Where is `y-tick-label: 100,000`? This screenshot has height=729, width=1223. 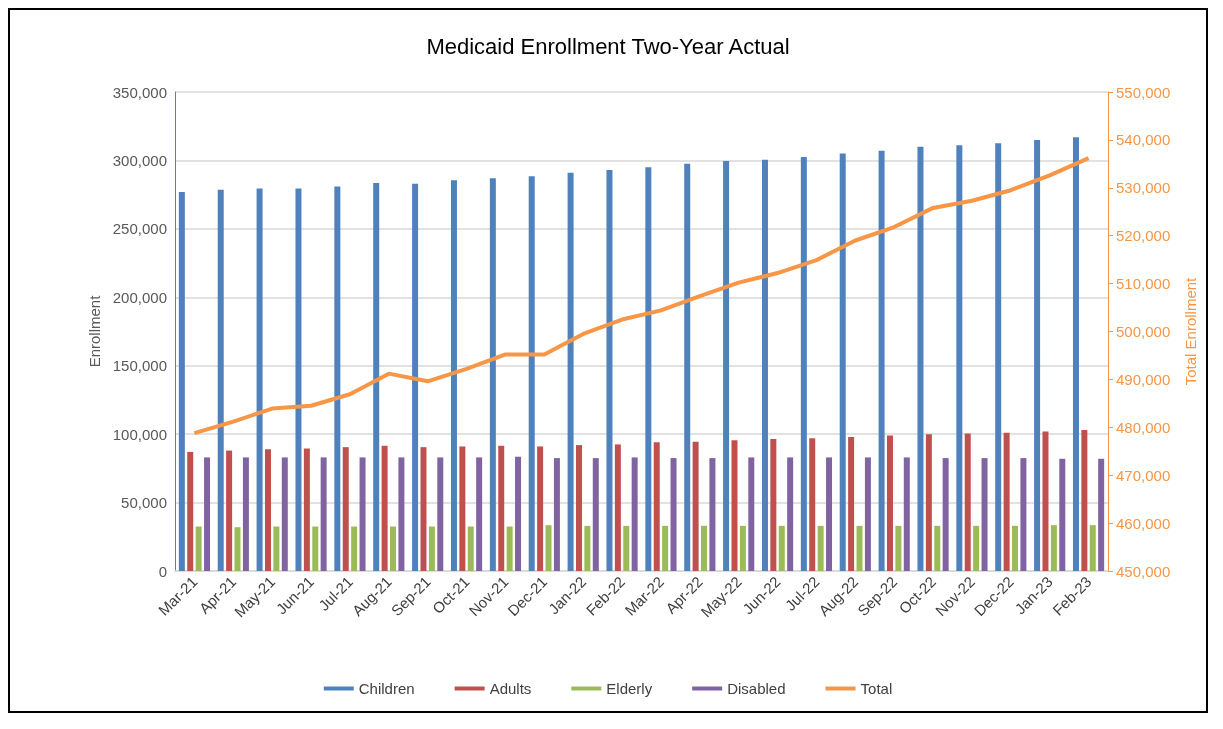 y-tick-label: 100,000 is located at coordinates (139, 434).